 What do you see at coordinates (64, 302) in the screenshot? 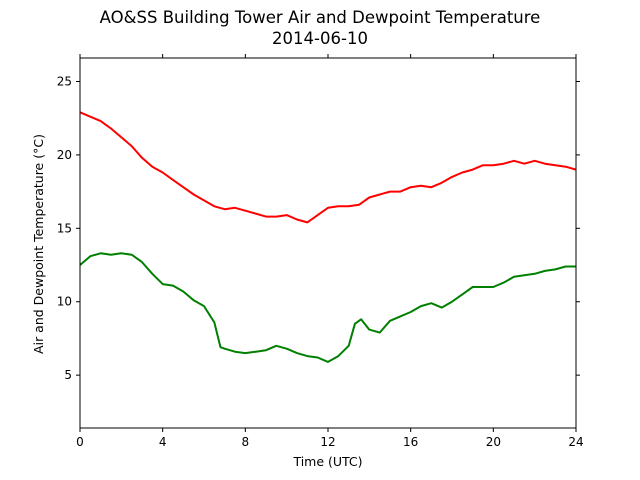
I see `y-tick-label: 10` at bounding box center [64, 302].